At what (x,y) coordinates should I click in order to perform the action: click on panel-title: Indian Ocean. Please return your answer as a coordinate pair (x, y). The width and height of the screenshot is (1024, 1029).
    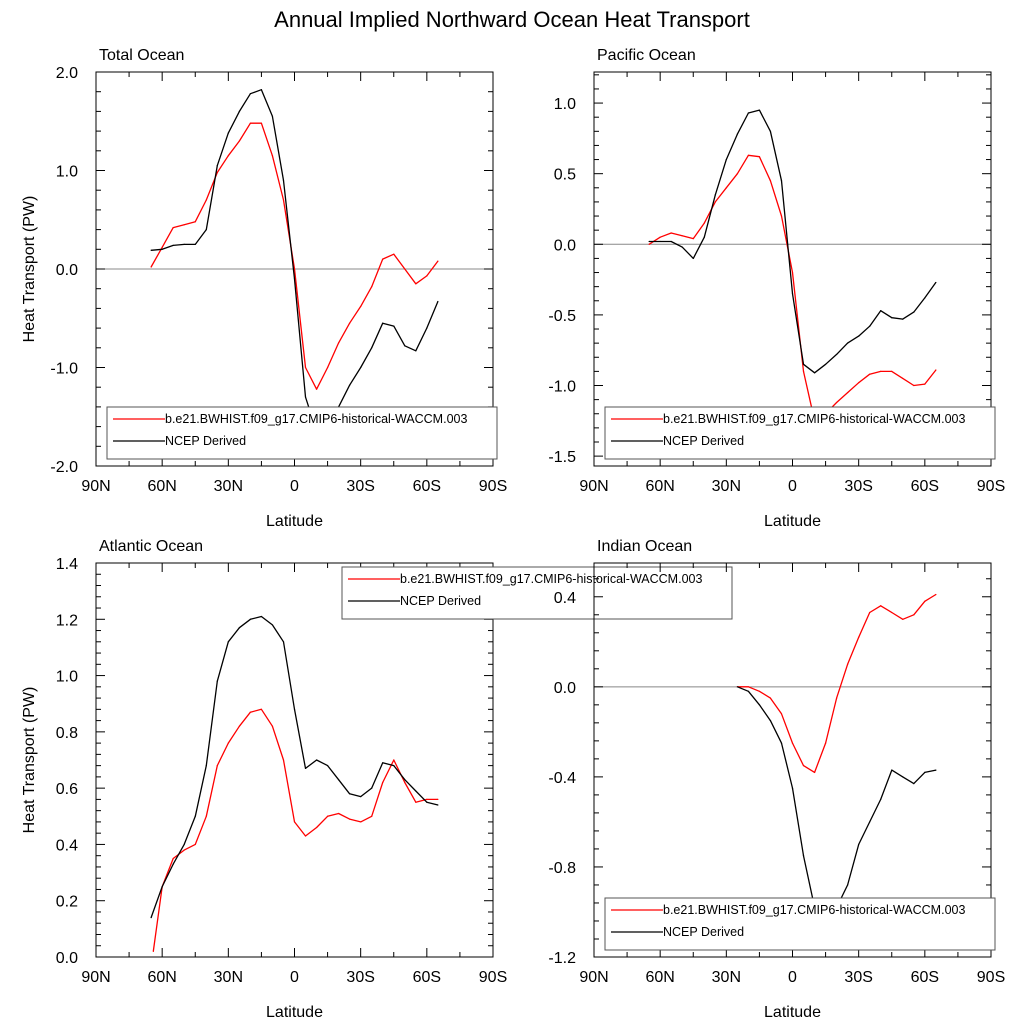
    Looking at the image, I should click on (644, 546).